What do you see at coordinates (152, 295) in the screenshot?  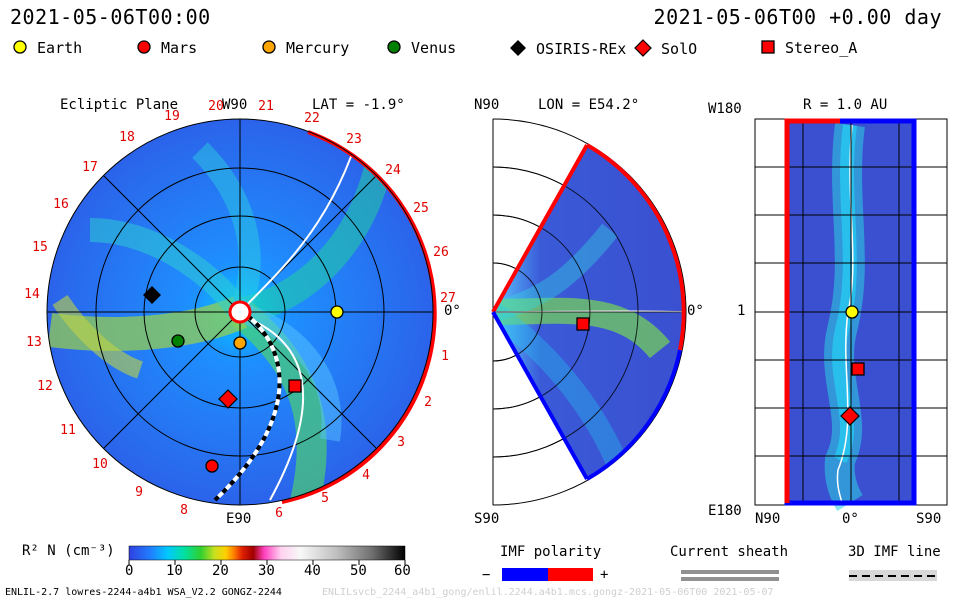 I see `osiris-rex-marker` at bounding box center [152, 295].